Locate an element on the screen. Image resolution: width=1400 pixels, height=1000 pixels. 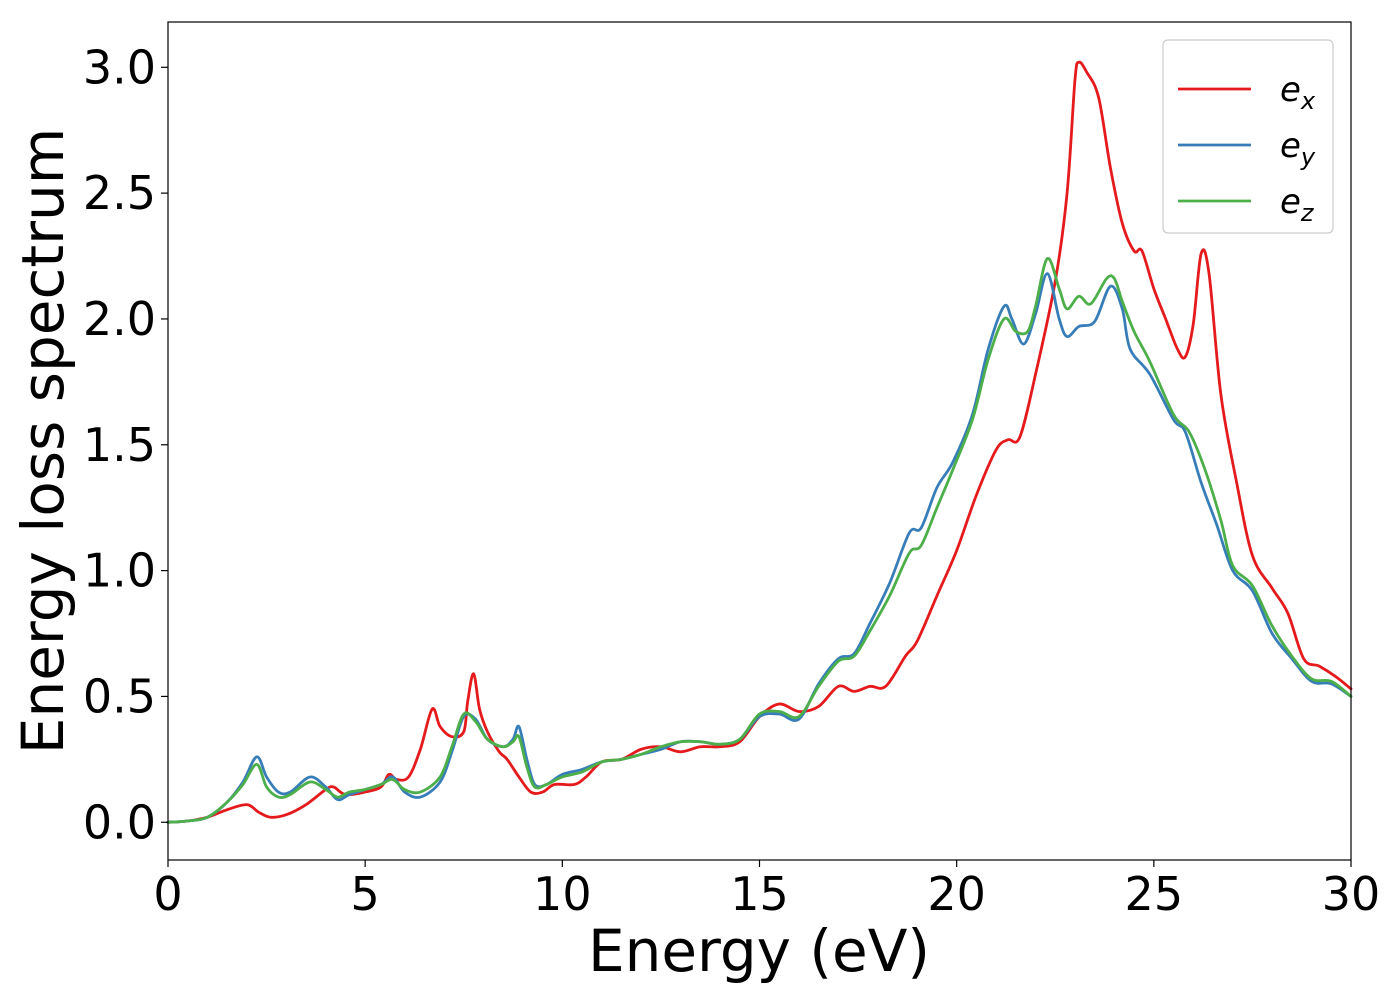
x-tick-label: 15 is located at coordinates (759, 894).